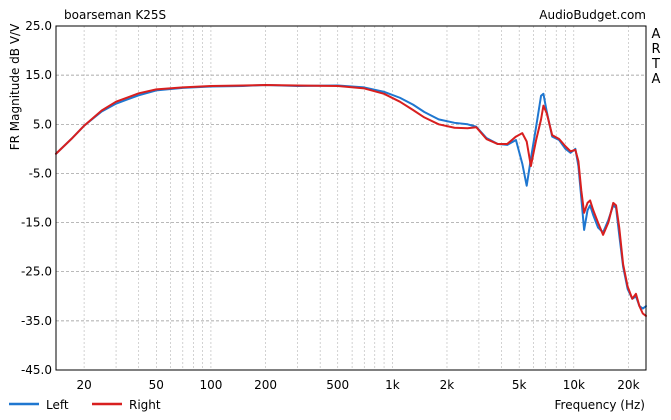 Image resolution: width=671 pixels, height=420 pixels. I want to click on y-tick-label: -45.0, so click(36, 370).